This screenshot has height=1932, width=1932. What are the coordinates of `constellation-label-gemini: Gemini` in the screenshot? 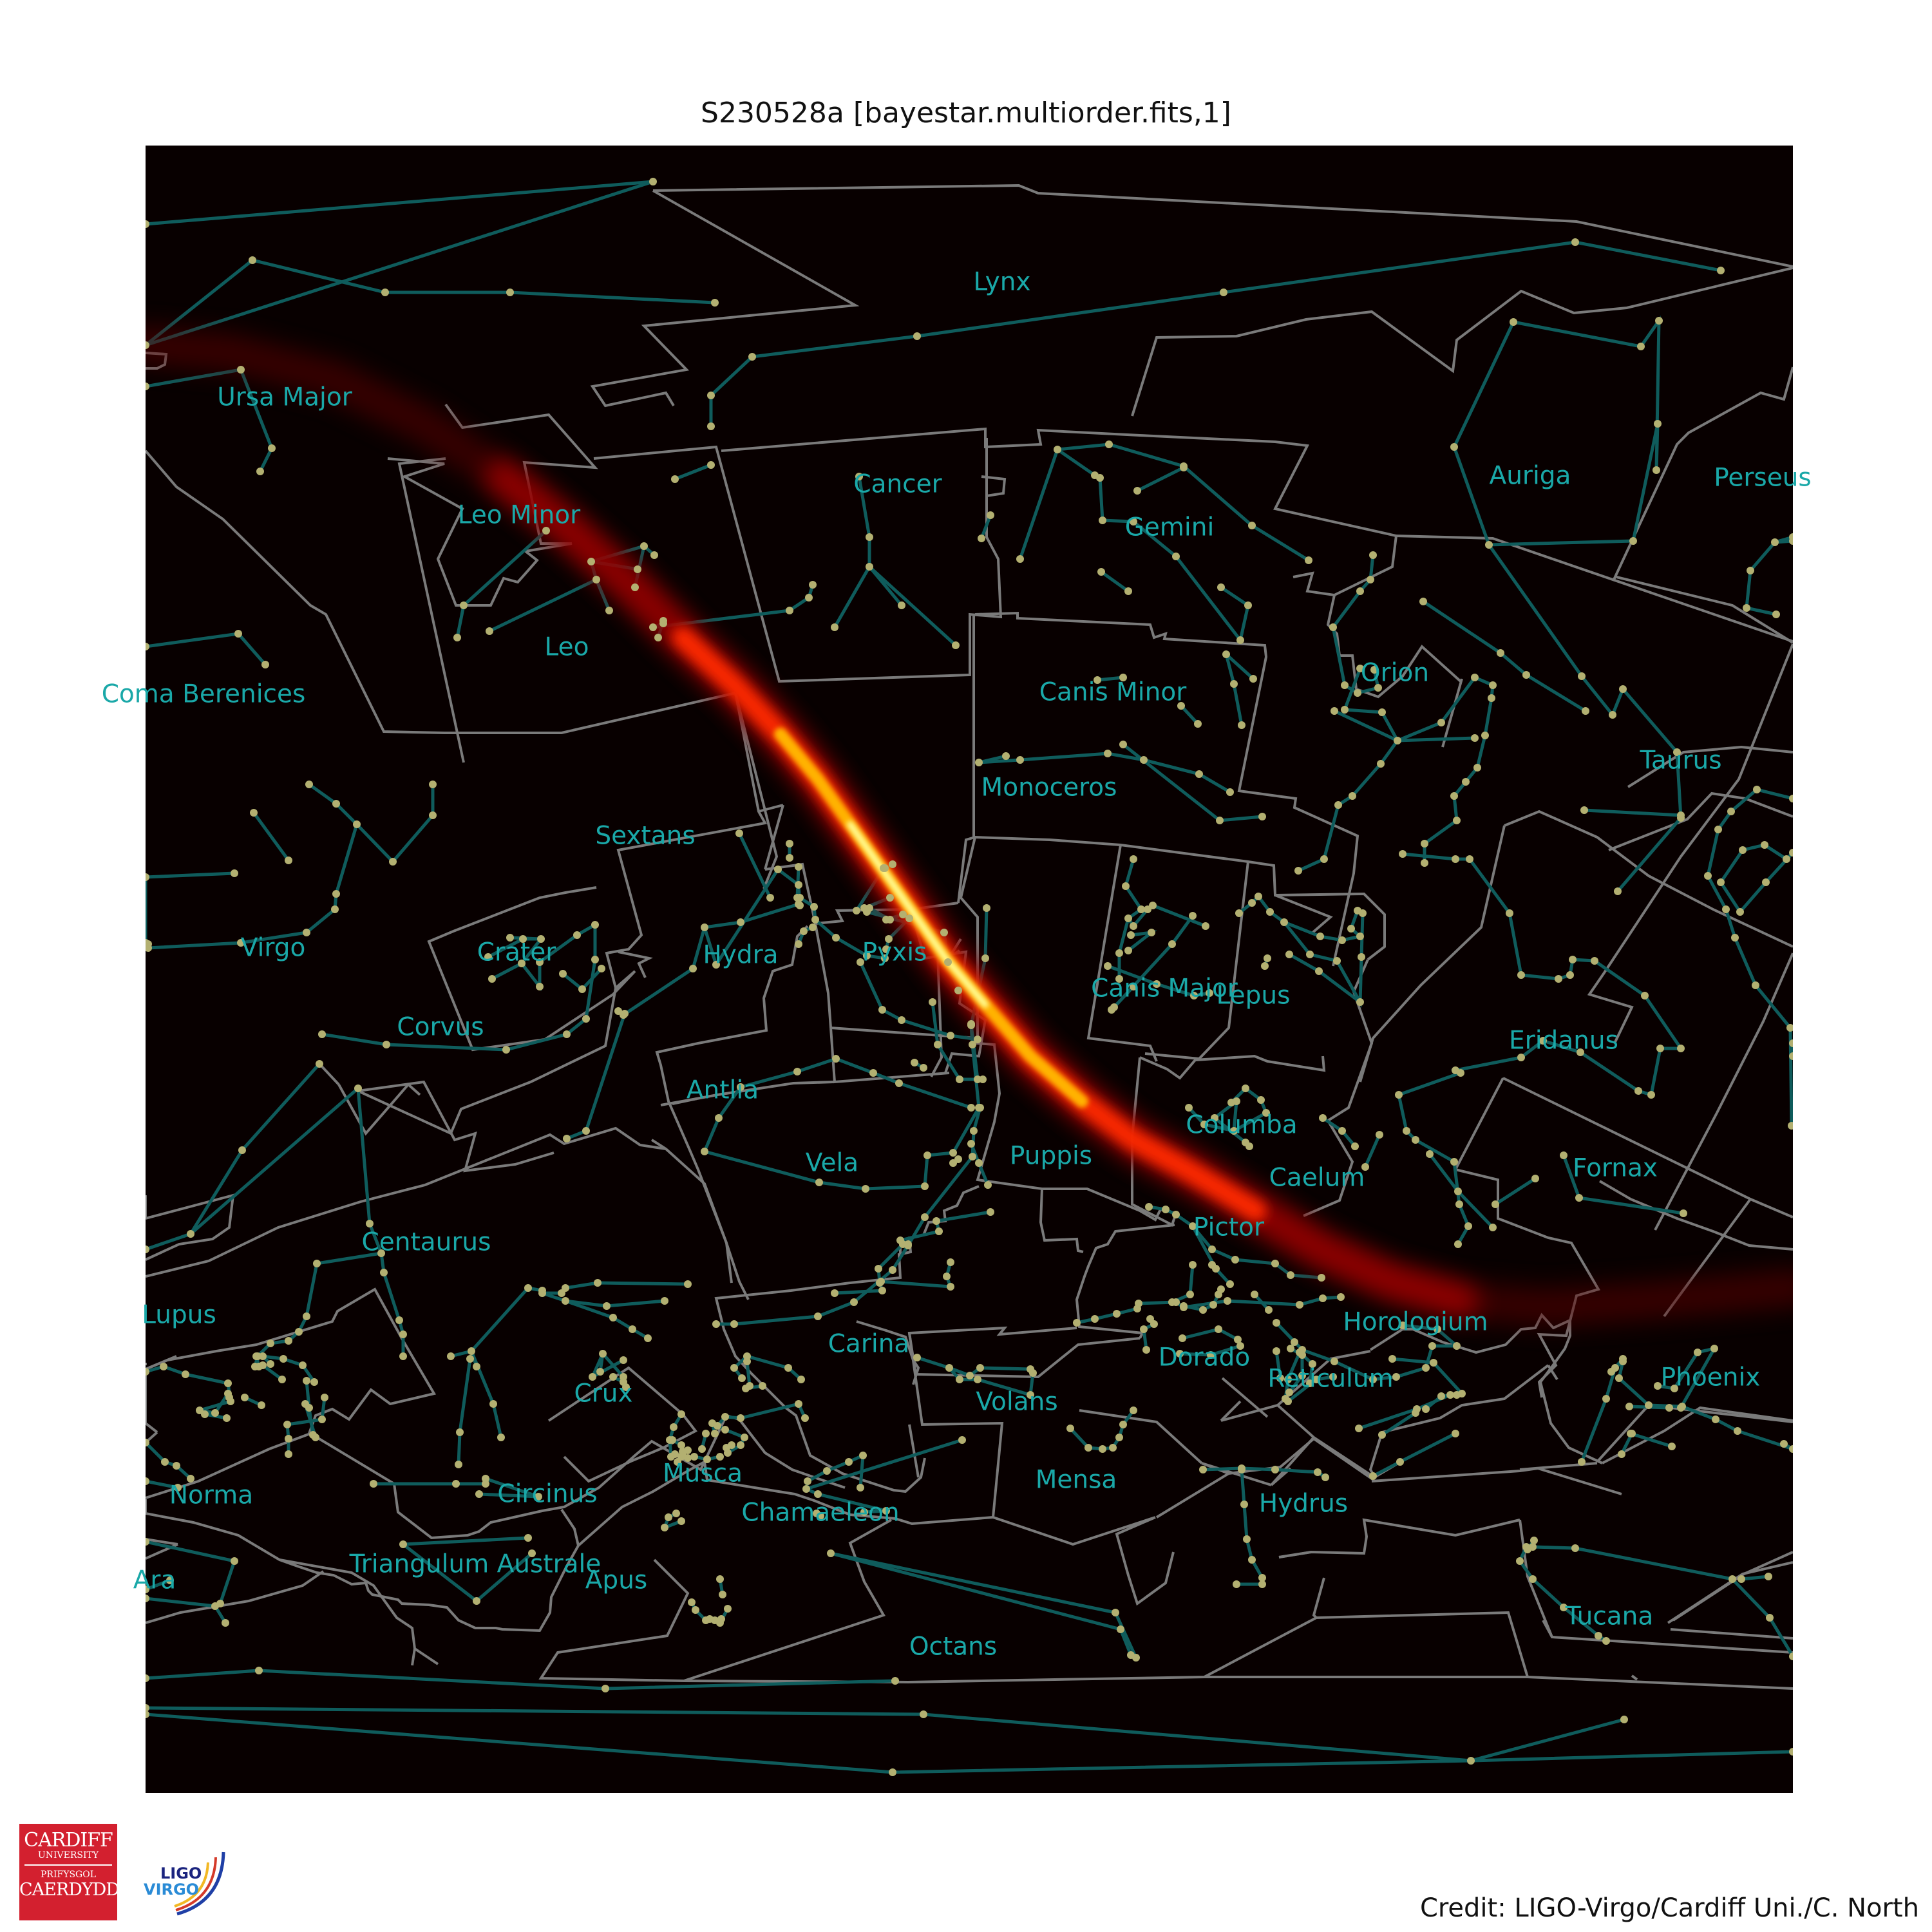 It's located at (1169, 527).